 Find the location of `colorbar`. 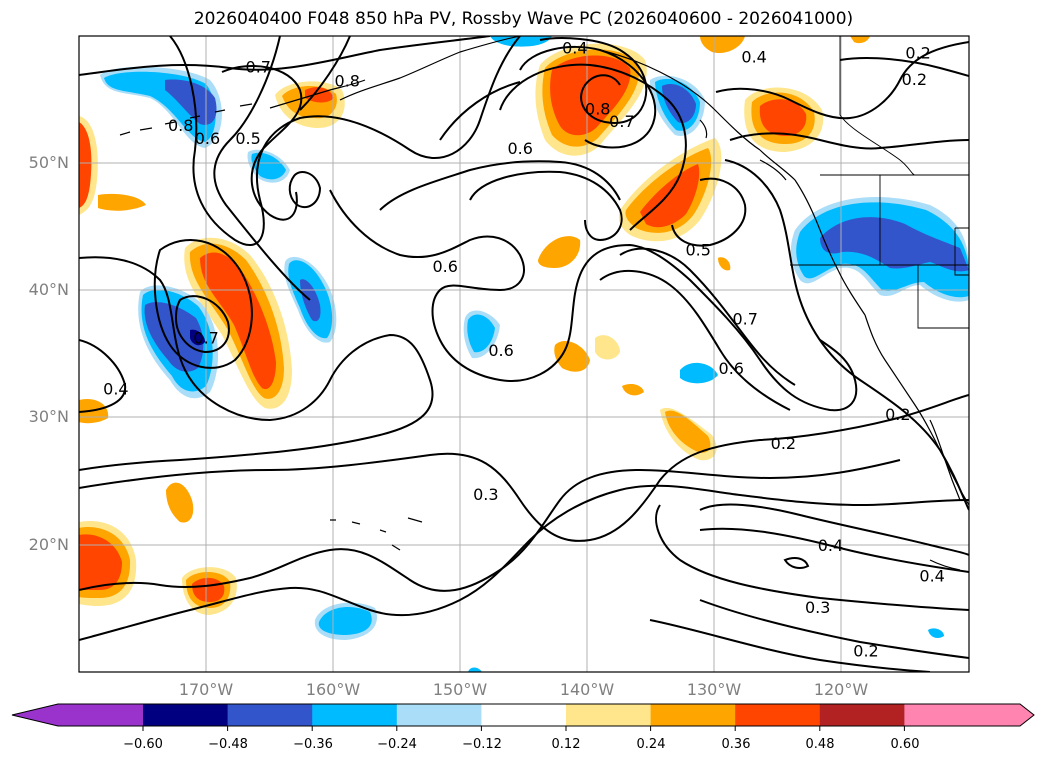

colorbar is located at coordinates (523, 717).